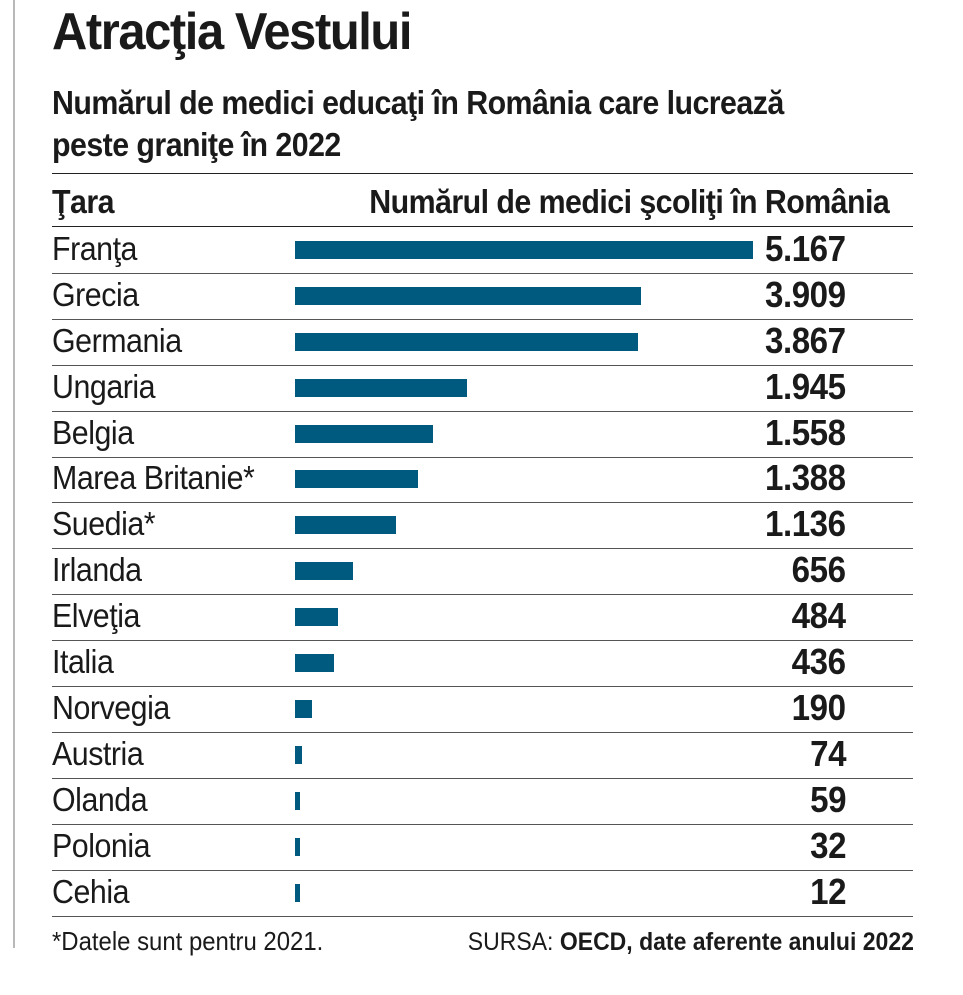  Describe the element at coordinates (819, 616) in the screenshot. I see `value-label: 484` at that location.